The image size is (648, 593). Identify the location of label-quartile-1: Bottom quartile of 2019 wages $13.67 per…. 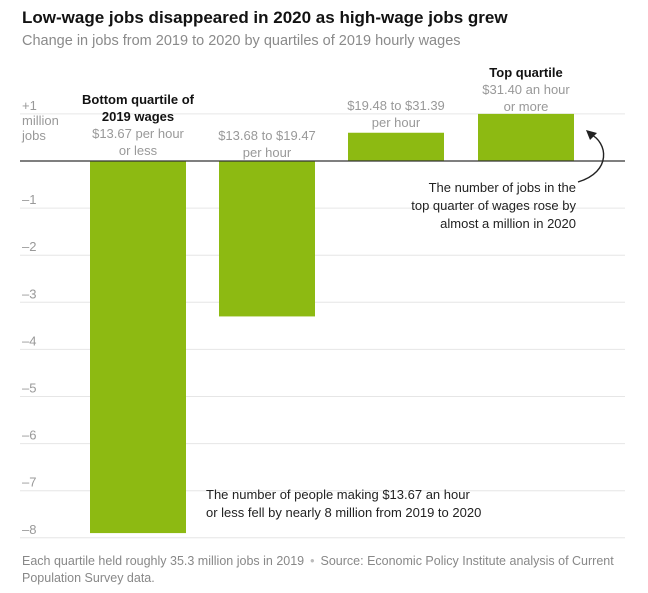
(138, 125).